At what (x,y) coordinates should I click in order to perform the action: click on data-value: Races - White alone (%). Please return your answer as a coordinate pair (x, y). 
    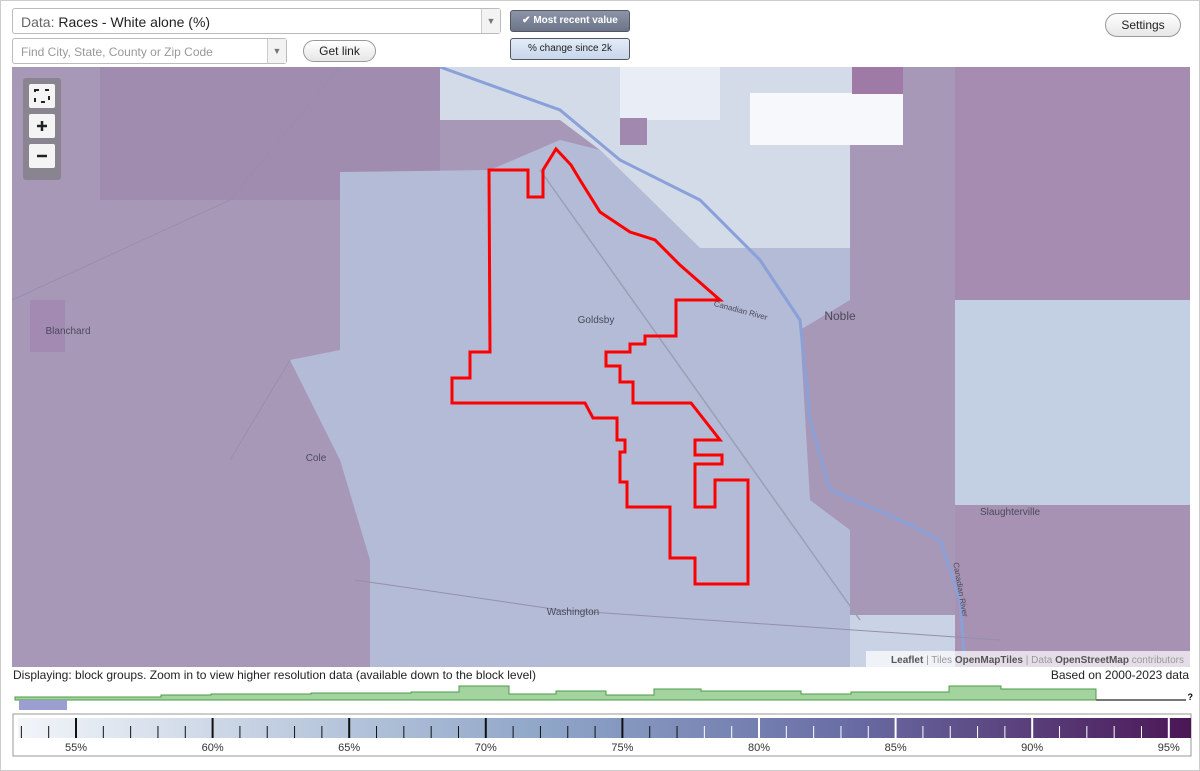
    Looking at the image, I should click on (134, 22).